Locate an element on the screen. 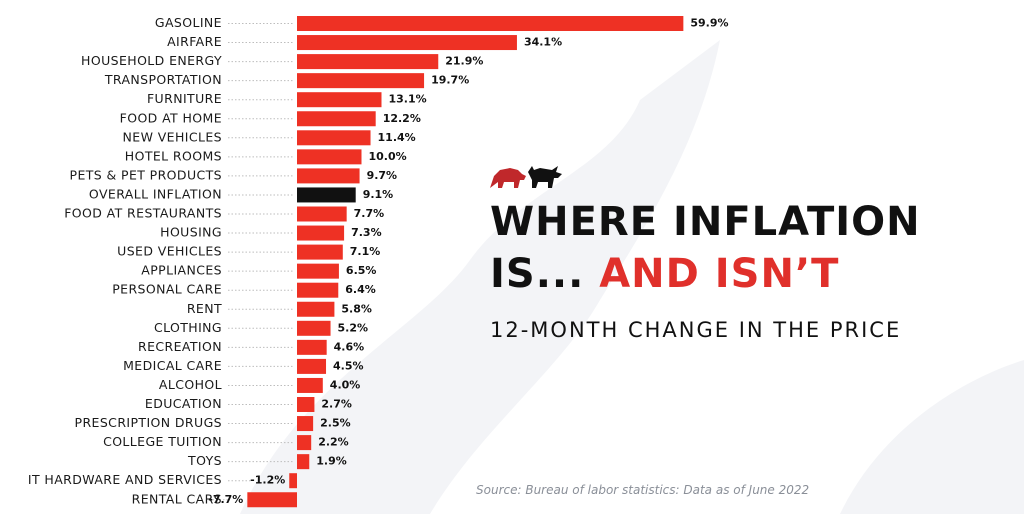 Image resolution: width=1024 pixels, height=514 pixels. value-label: 7.3% is located at coordinates (366, 232).